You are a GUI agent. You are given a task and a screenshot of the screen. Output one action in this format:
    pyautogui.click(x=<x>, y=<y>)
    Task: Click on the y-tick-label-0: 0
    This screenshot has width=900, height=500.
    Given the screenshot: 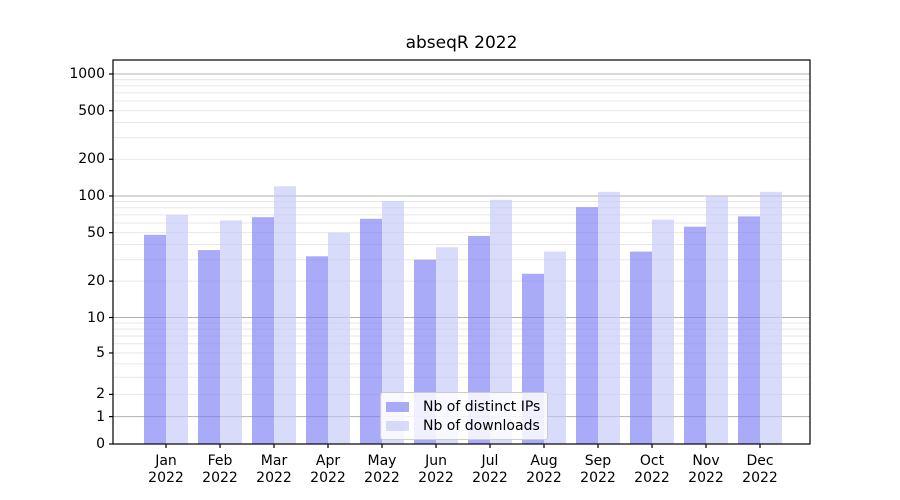 What is the action you would take?
    pyautogui.click(x=100, y=444)
    